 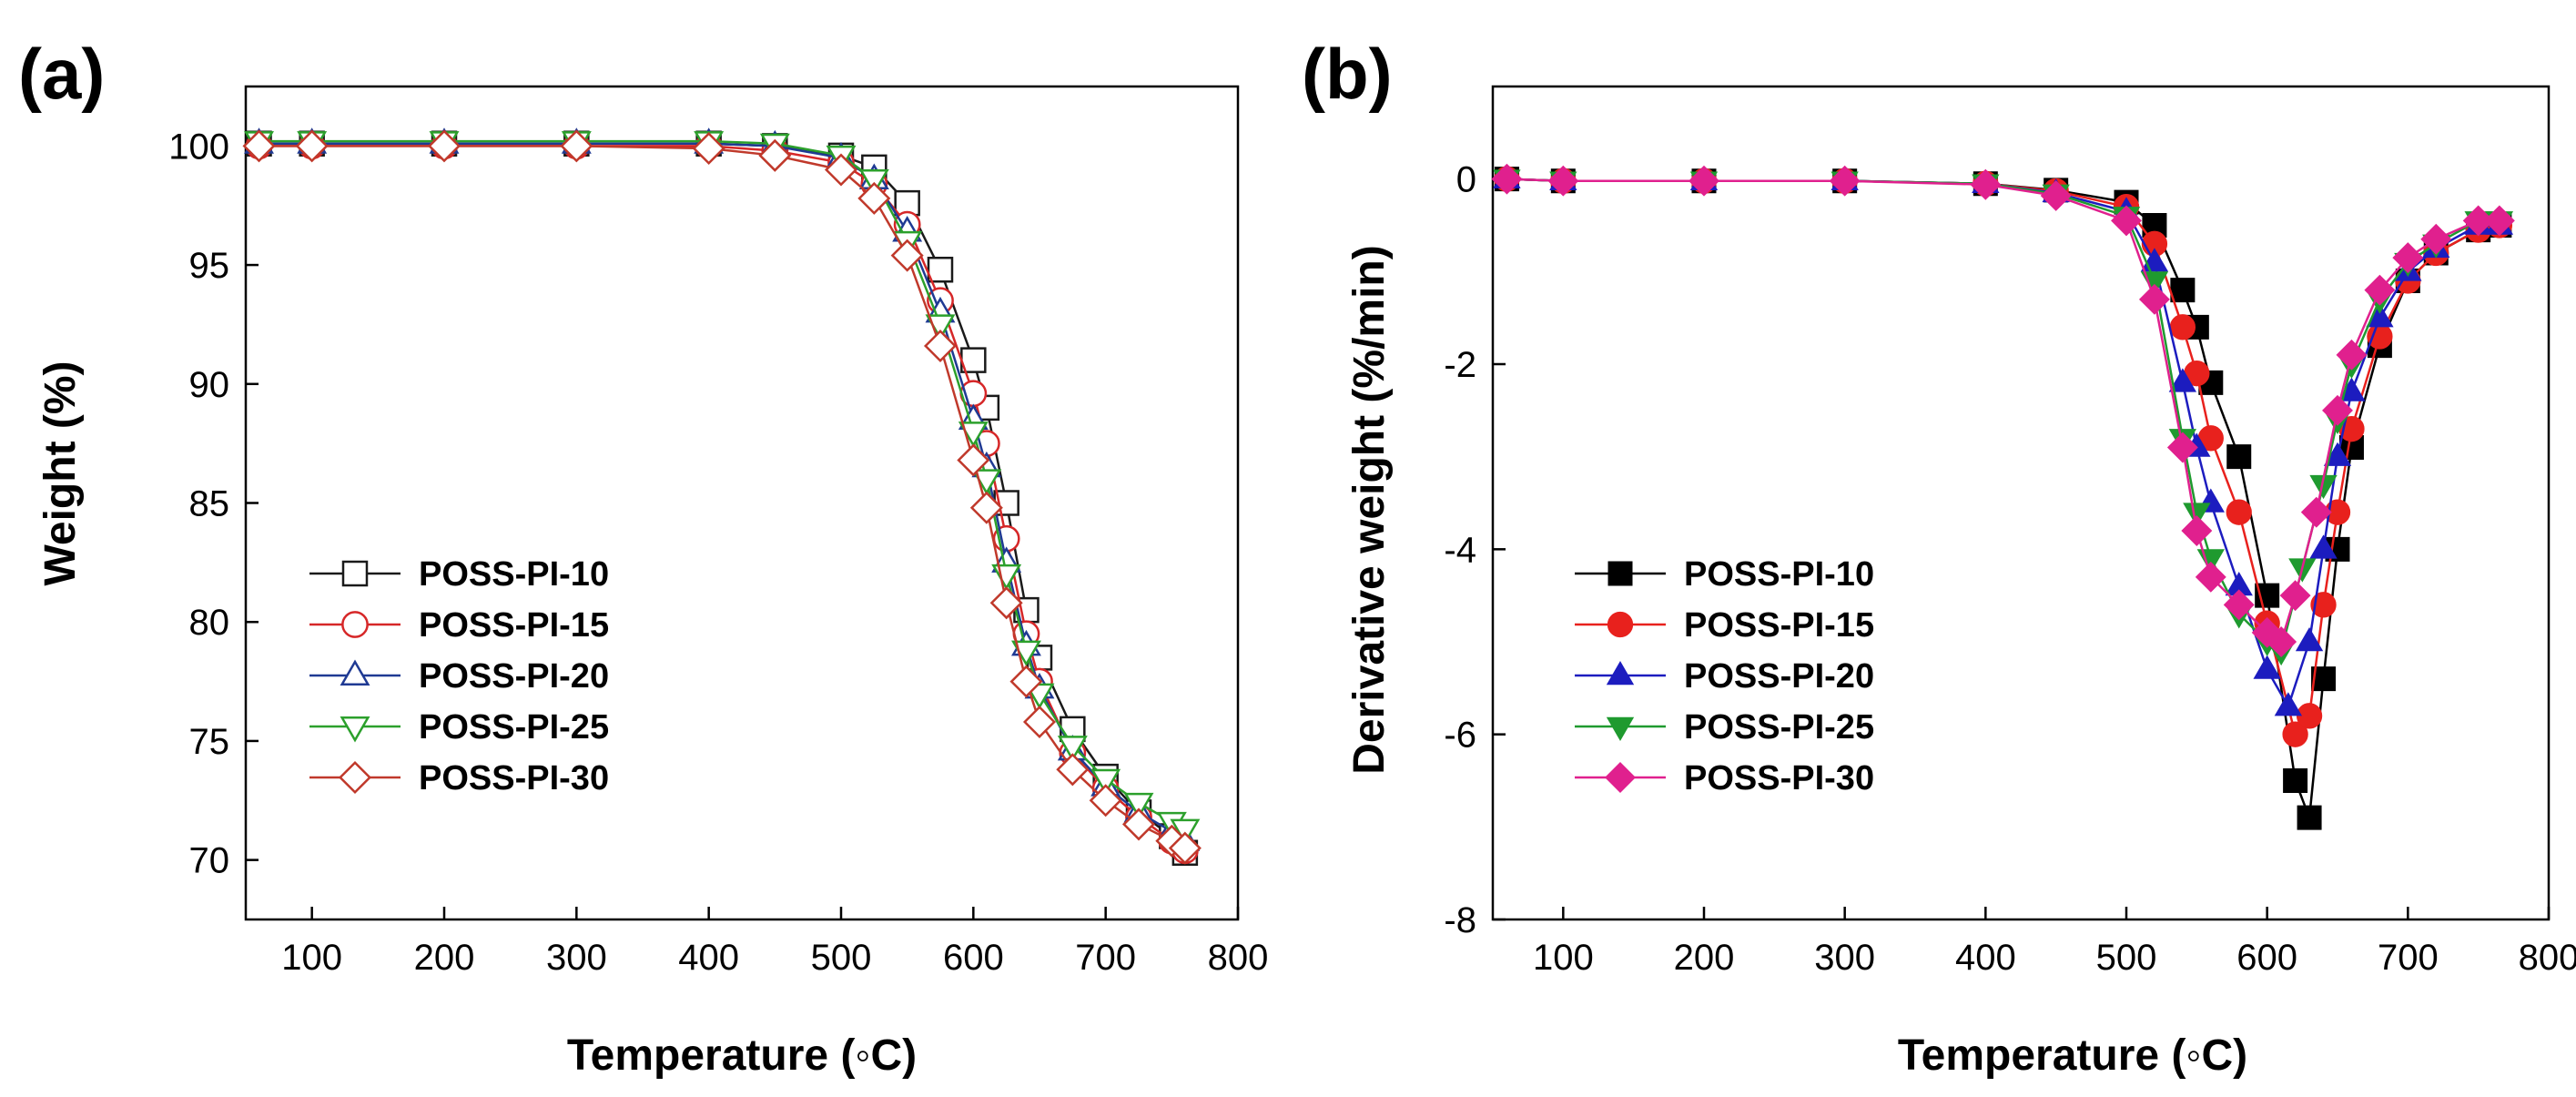 What do you see at coordinates (742, 1055) in the screenshot?
I see `panel-a-x-axis-title: Temperature (◦C)` at bounding box center [742, 1055].